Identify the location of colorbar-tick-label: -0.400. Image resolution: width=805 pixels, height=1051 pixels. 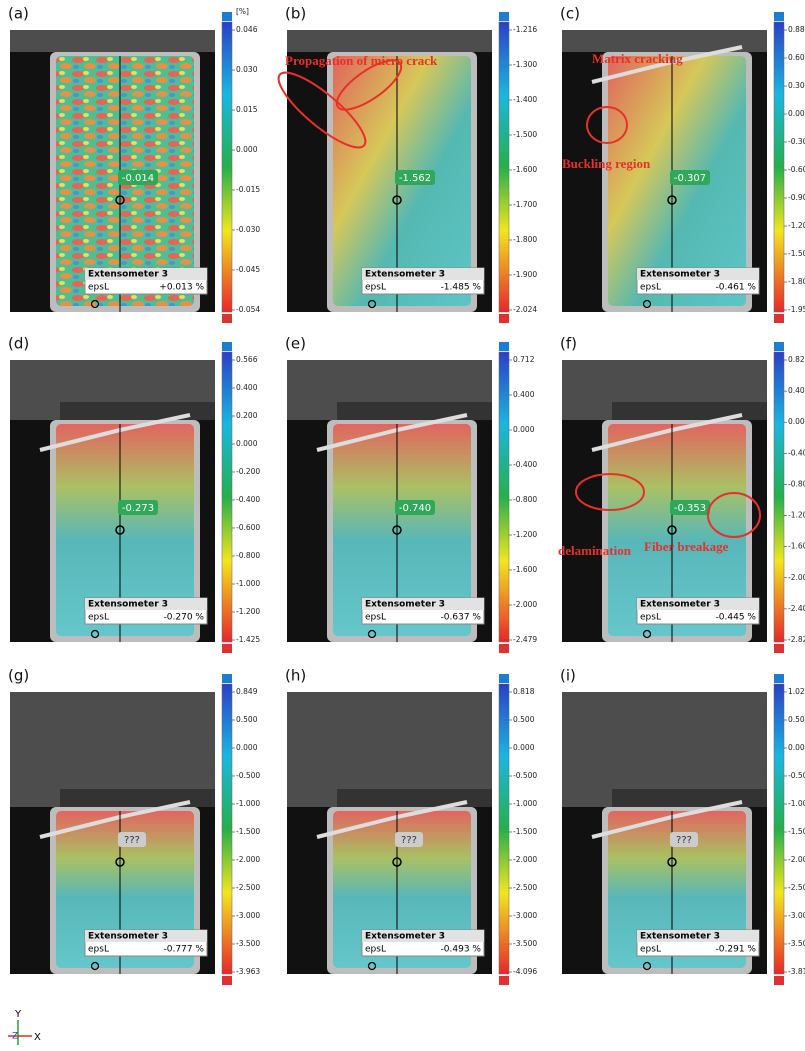
(525, 464).